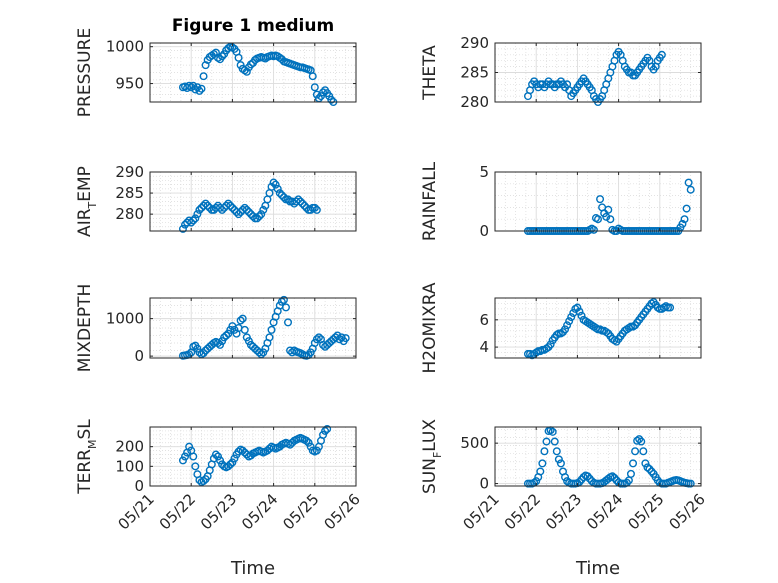 The image size is (778, 583). What do you see at coordinates (87, 457) in the screenshot?
I see `y-axis-label: TERRMSL` at bounding box center [87, 457].